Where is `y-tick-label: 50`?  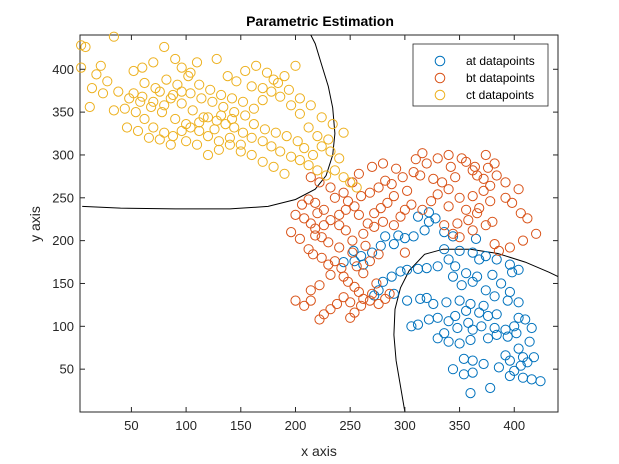
y-tick-label: 50 is located at coordinates (67, 369).